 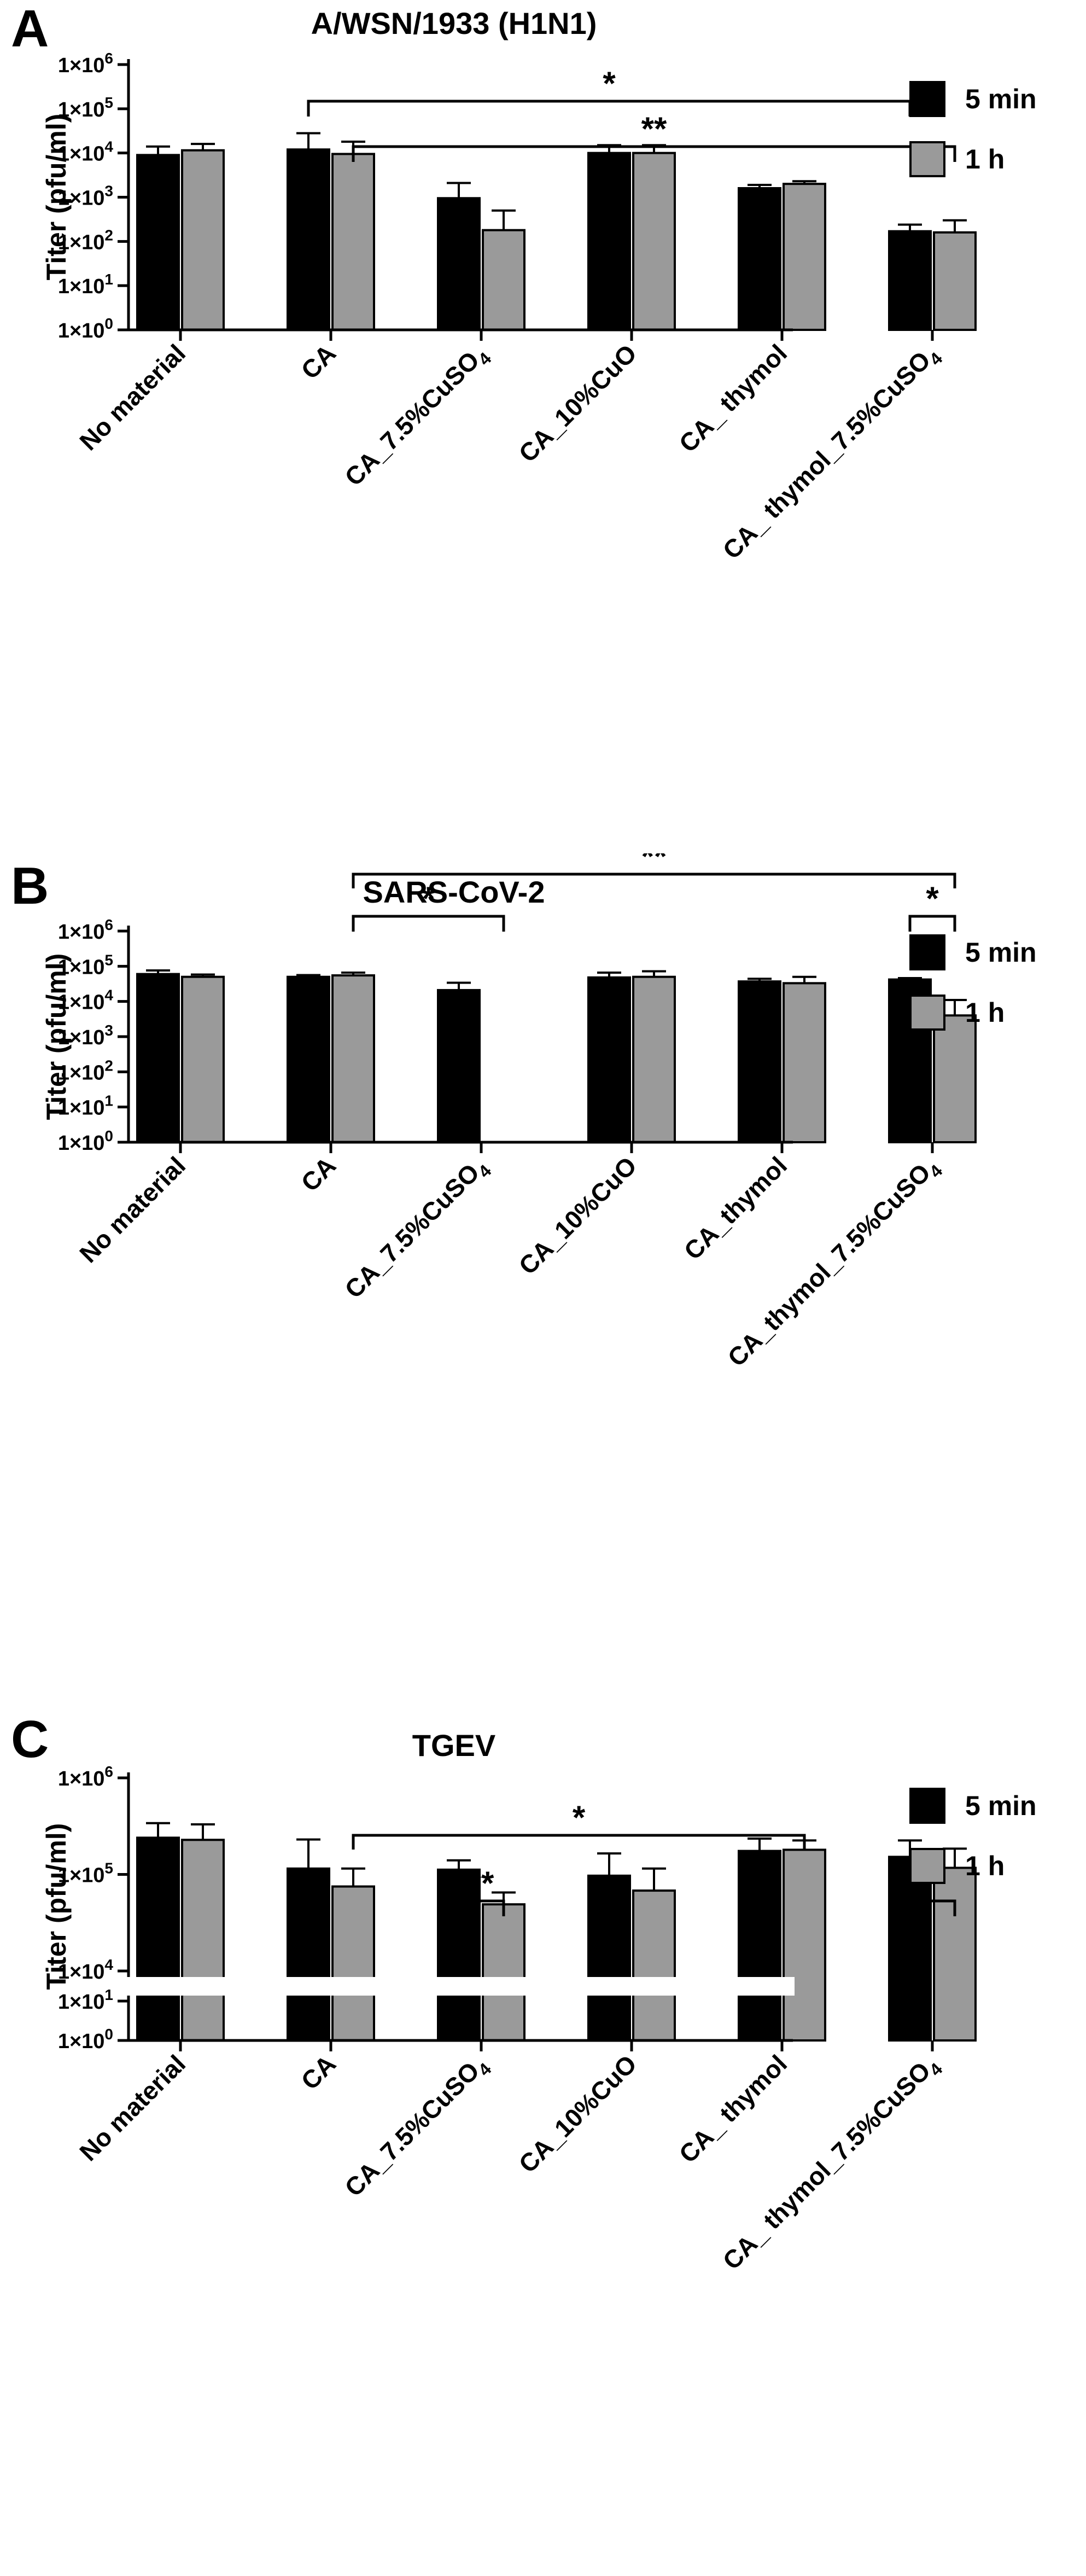 What do you see at coordinates (30, 886) in the screenshot?
I see `panel-letter: B` at bounding box center [30, 886].